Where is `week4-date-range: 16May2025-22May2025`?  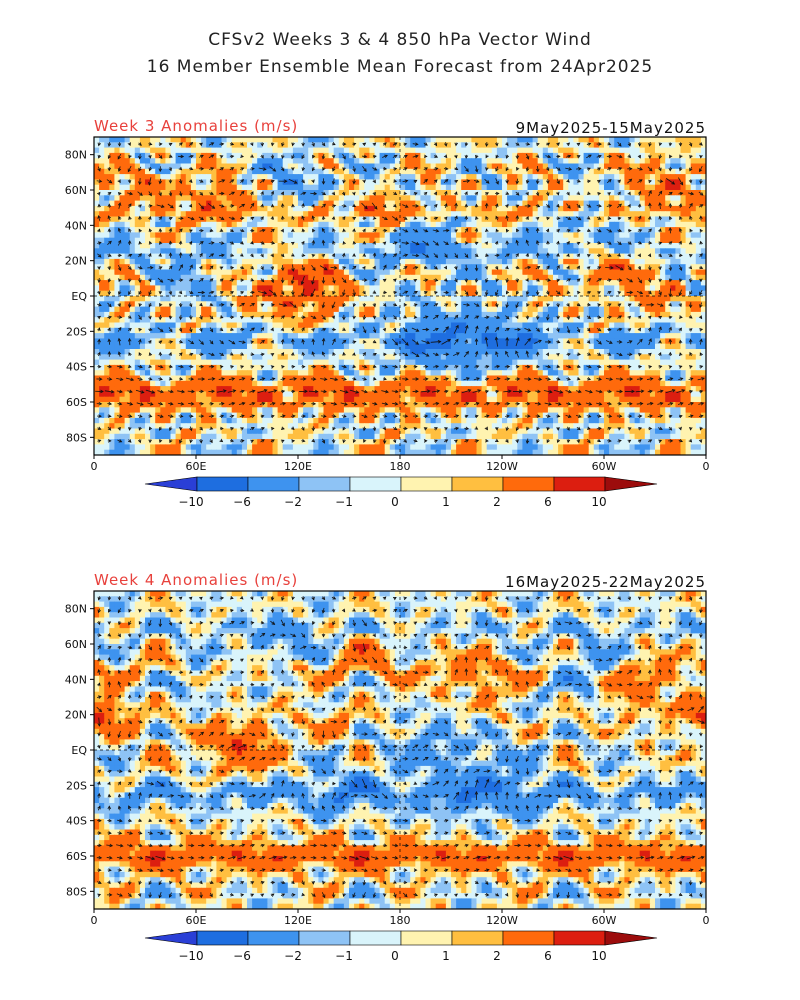 week4-date-range: 16May2025-22May2025 is located at coordinates (605, 582).